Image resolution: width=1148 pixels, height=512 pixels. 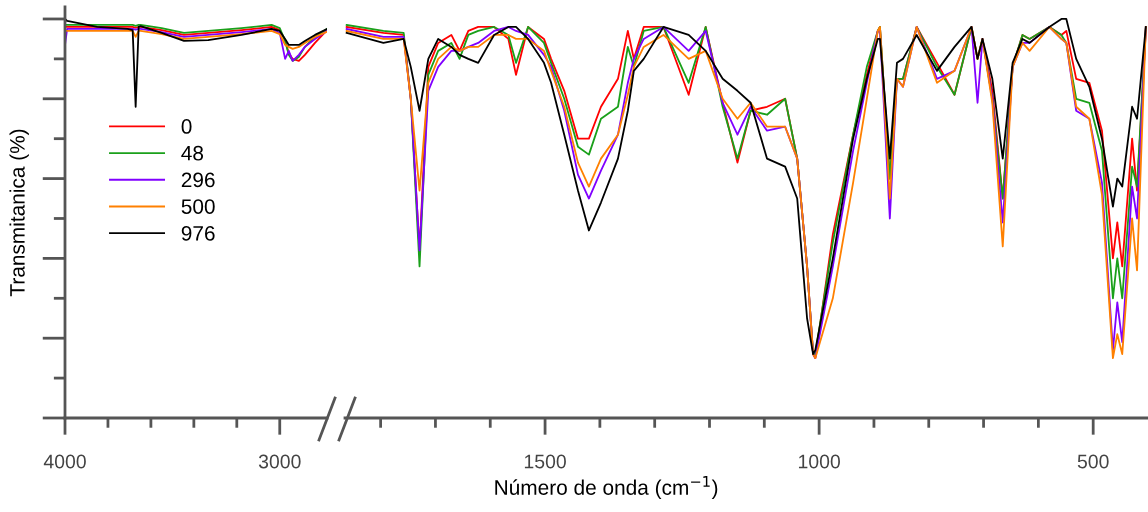 I want to click on x-tick-label: 1500, so click(x=545, y=461).